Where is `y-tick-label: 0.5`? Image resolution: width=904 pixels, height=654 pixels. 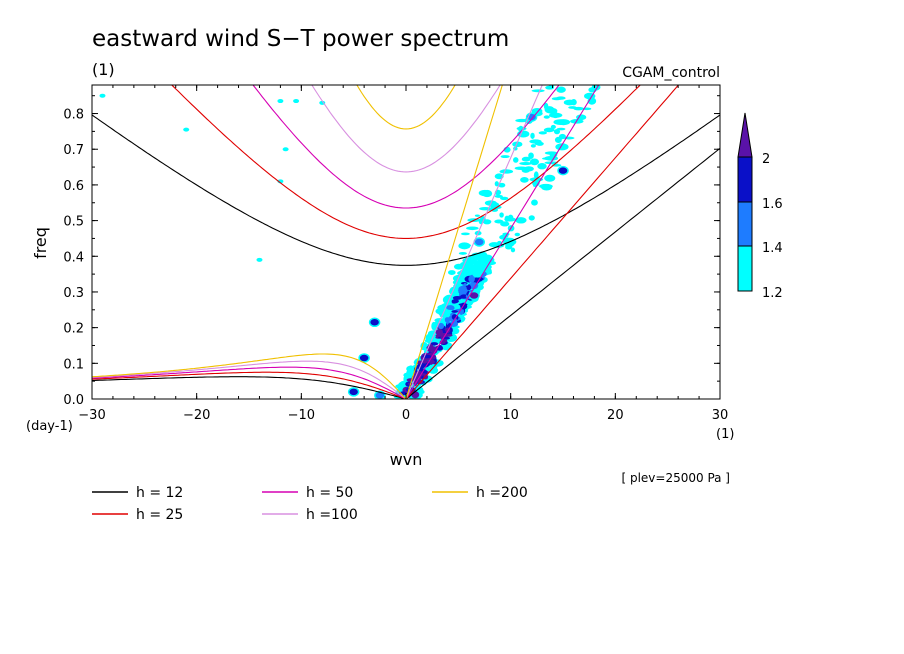
y-tick-label: 0.5 is located at coordinates (73, 222).